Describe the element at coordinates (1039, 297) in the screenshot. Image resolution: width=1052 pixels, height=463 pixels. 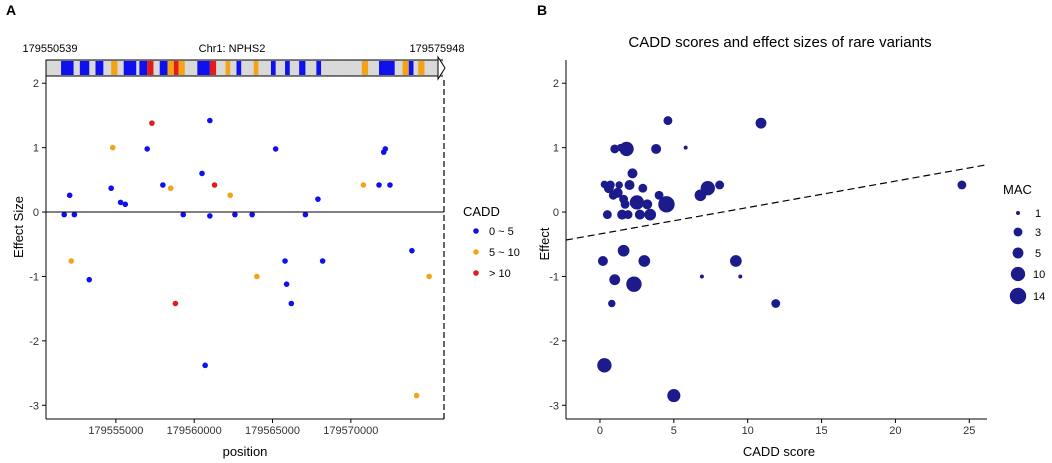
I see `legend-mac-label-14: 14` at that location.